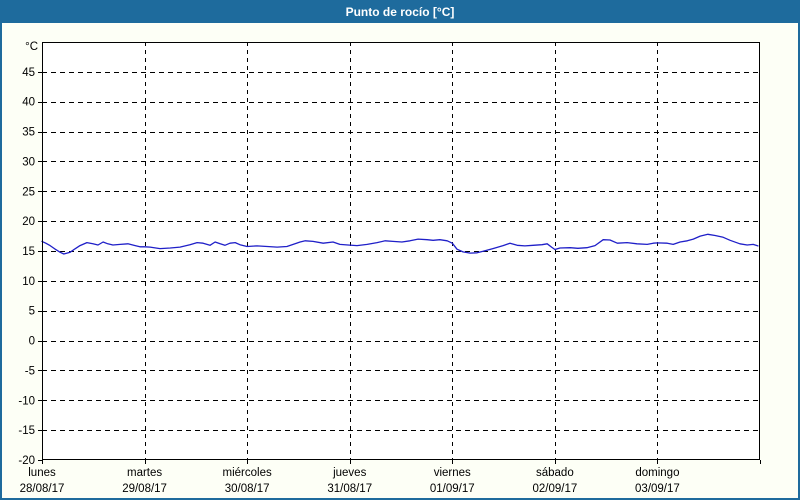 The image size is (800, 500). What do you see at coordinates (657, 473) in the screenshot?
I see `day-label: domingo` at bounding box center [657, 473].